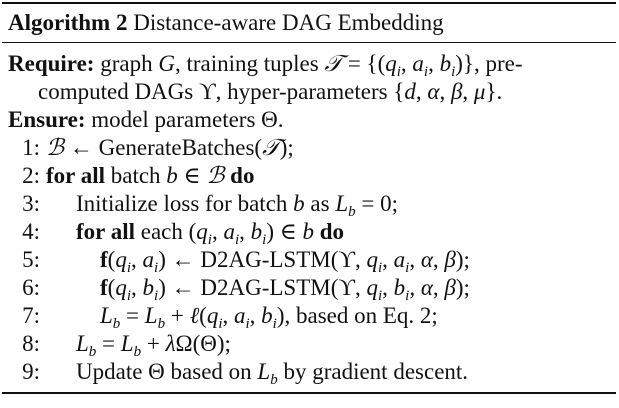  Describe the element at coordinates (176, 147) in the screenshot. I see `function-name: GenerateBatches` at that location.